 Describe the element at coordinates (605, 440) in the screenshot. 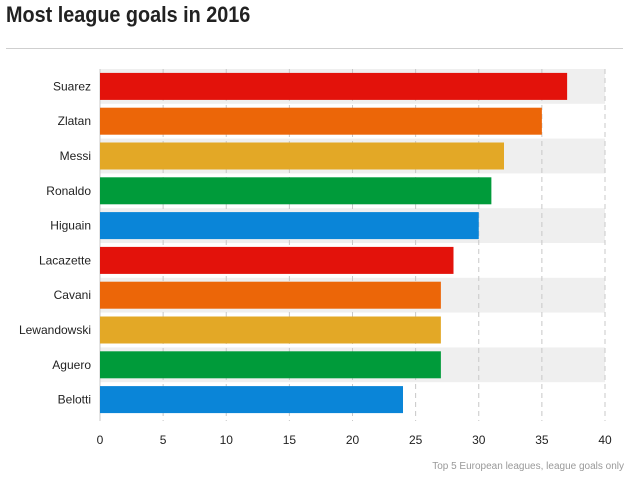

I see `x-tick-label: 40` at that location.